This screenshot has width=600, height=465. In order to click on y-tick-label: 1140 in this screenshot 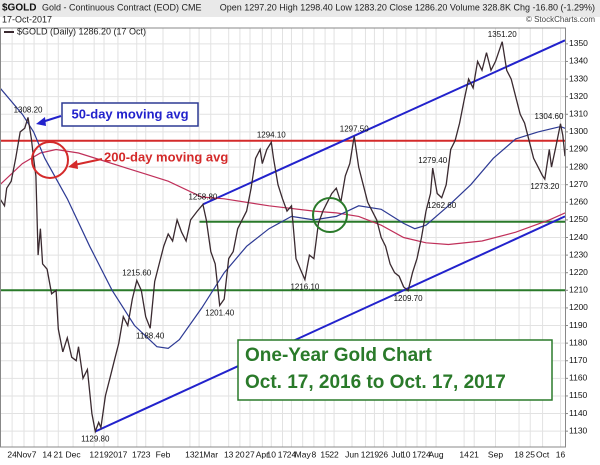, I will do `click(578, 413)`.